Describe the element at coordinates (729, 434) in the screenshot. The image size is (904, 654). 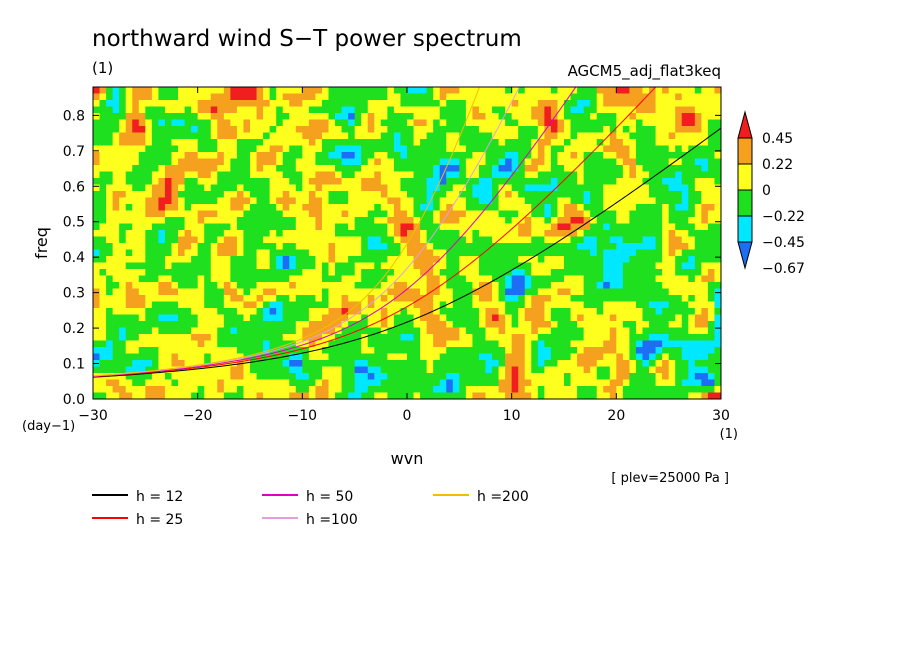
I see `x-unit-label: (1)` at that location.